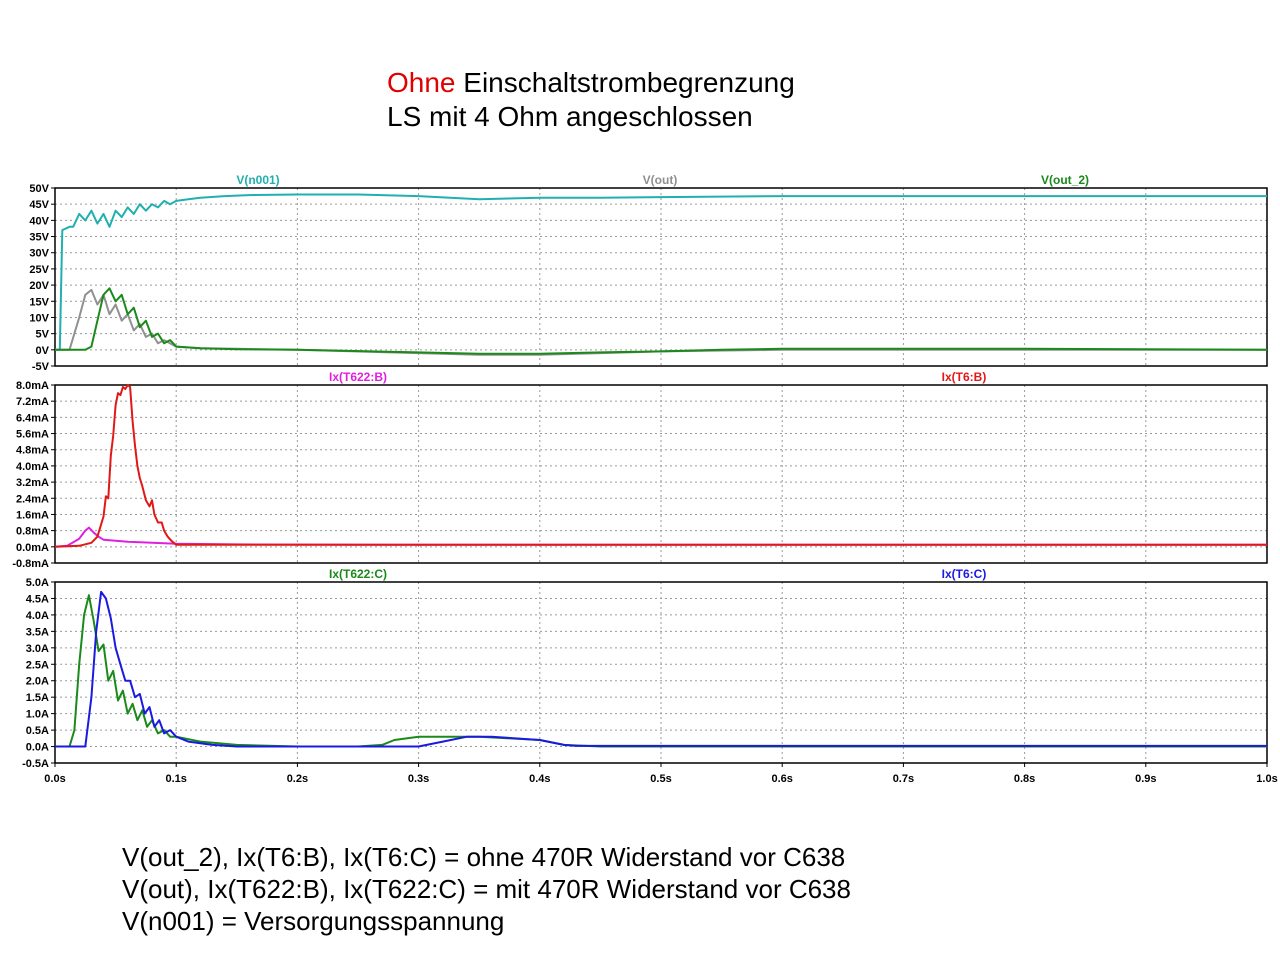 The height and width of the screenshot is (958, 1280). What do you see at coordinates (32, 435) in the screenshot?
I see `y-tick-label: 5.6mA` at bounding box center [32, 435].